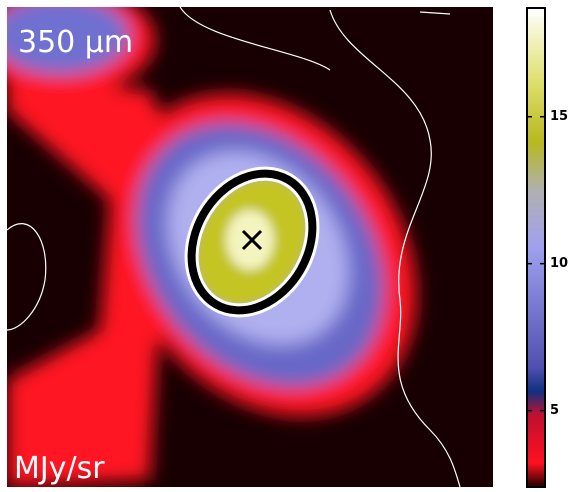  What do you see at coordinates (559, 116) in the screenshot?
I see `colorbar-tick-label: 15` at bounding box center [559, 116].